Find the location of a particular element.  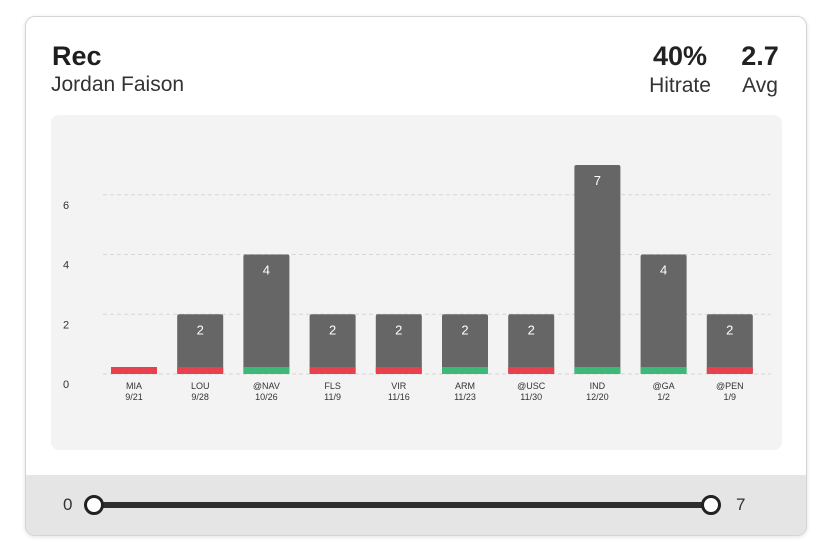

hitrate-stat: 40% Hitrate is located at coordinates (680, 70).